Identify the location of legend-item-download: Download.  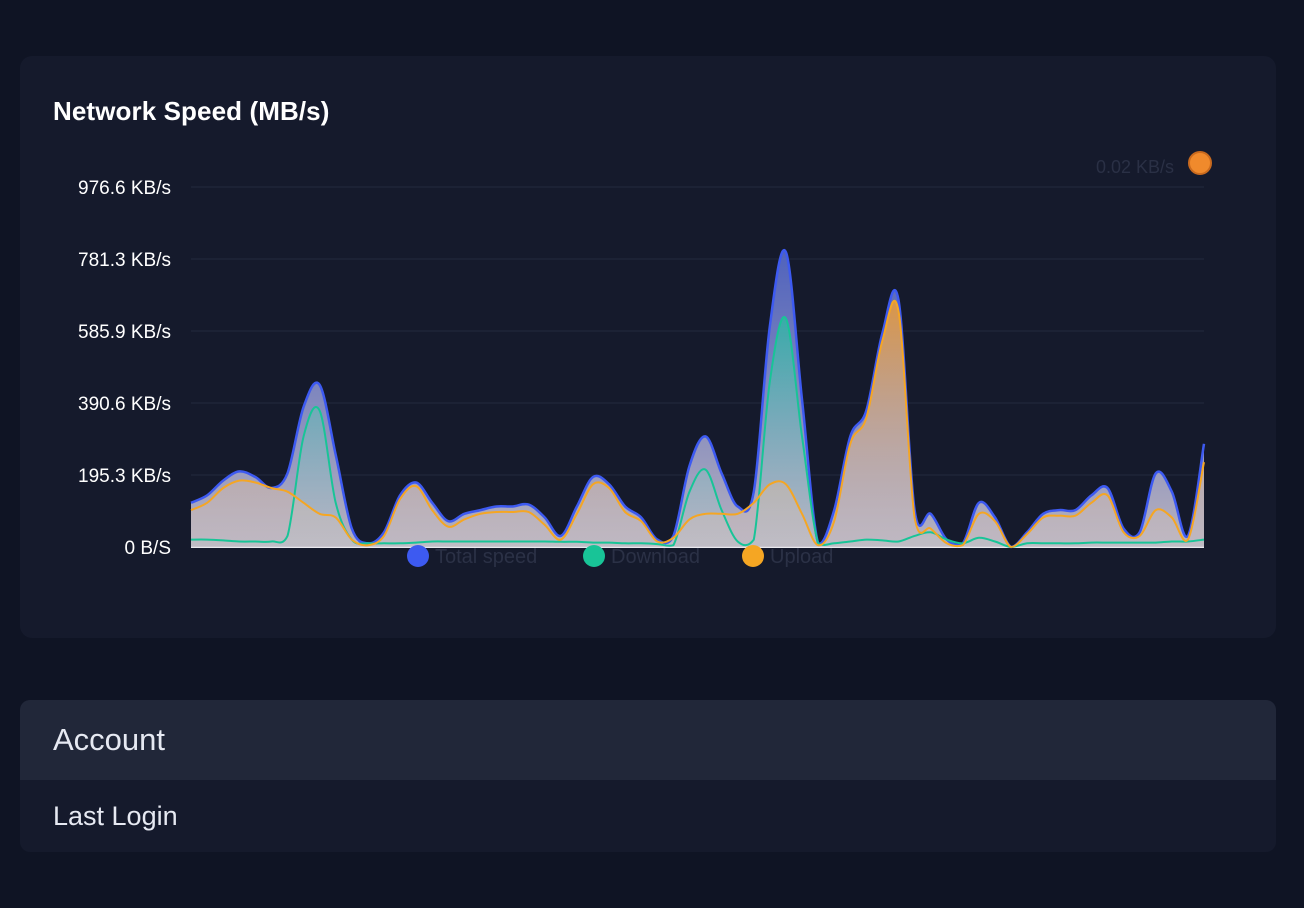
(641, 556).